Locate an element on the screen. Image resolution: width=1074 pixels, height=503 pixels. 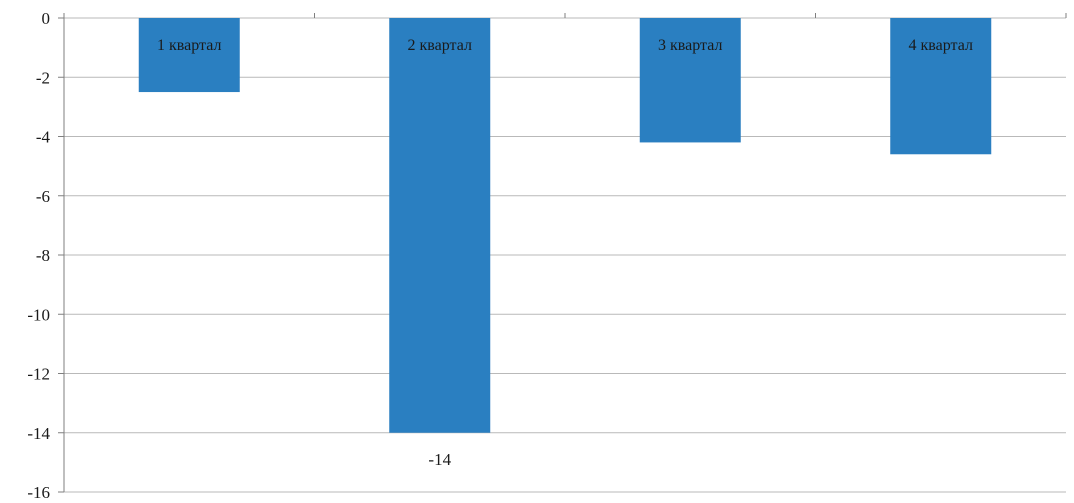
y-tick-label: 0 is located at coordinates (46, 18).